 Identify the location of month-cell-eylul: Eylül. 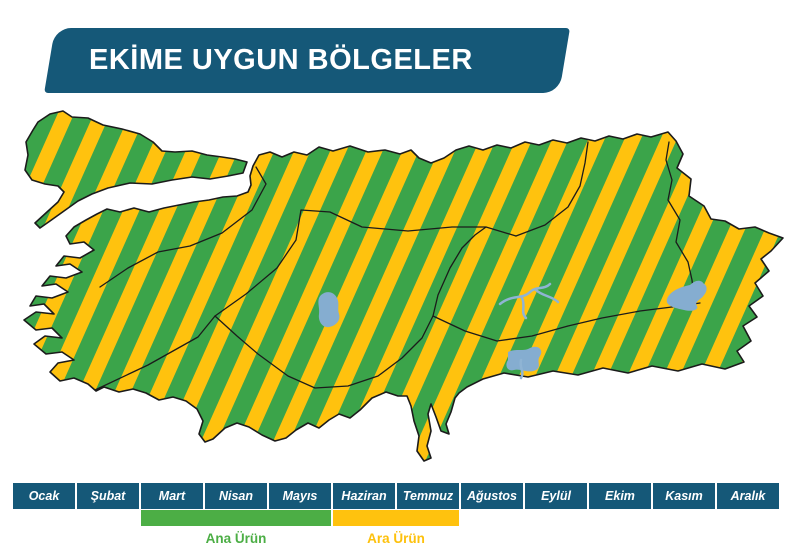
(556, 496).